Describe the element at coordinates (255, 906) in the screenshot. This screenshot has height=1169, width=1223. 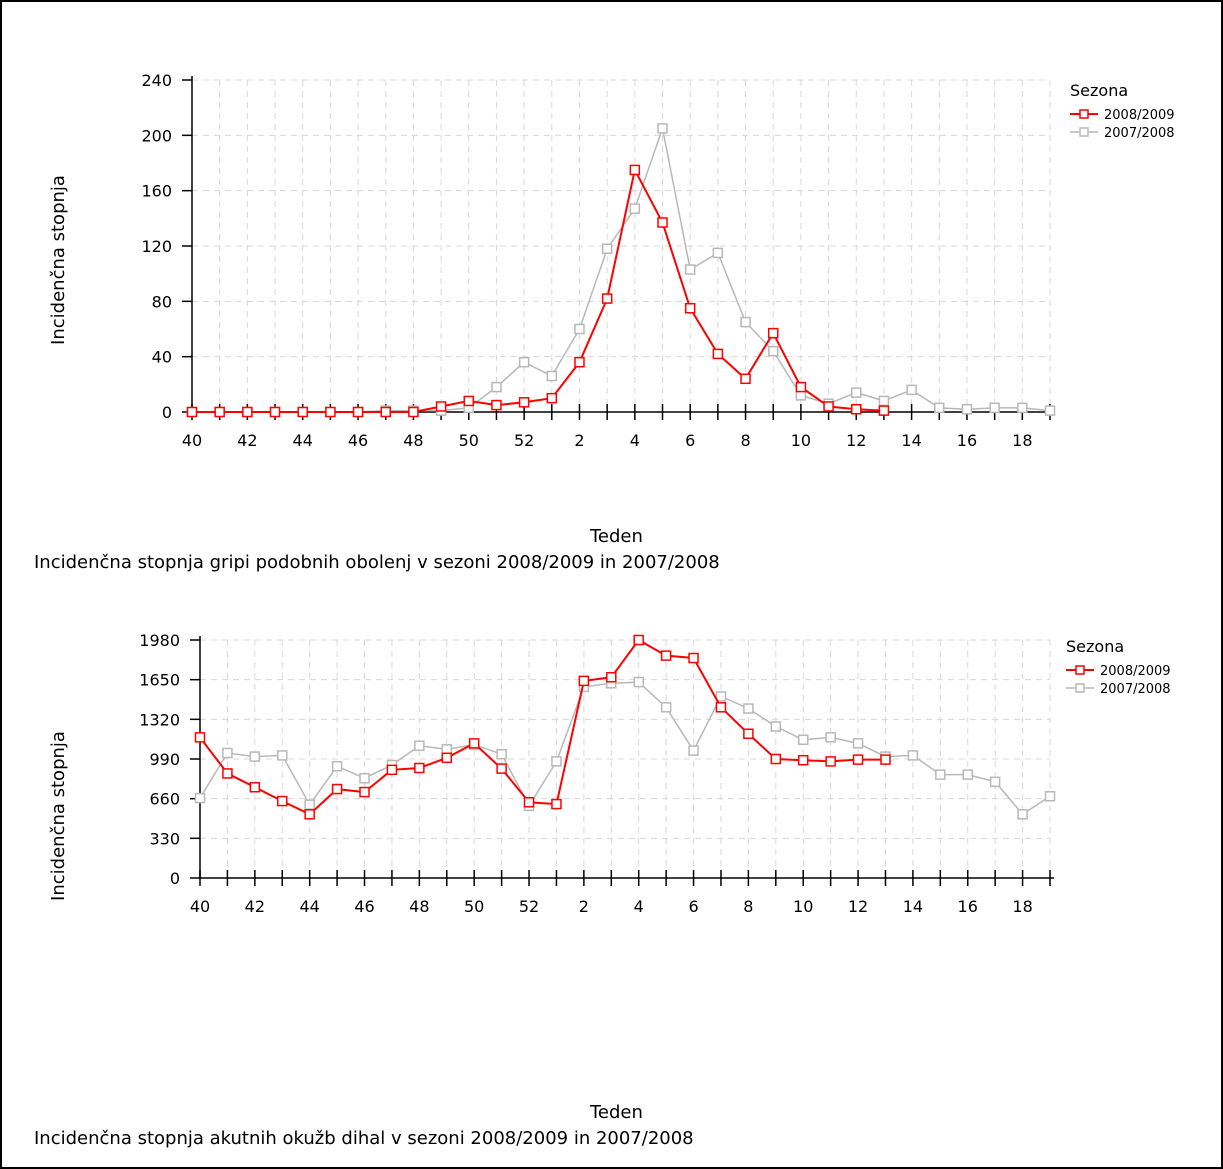
I see `x-tick-label: 42` at that location.